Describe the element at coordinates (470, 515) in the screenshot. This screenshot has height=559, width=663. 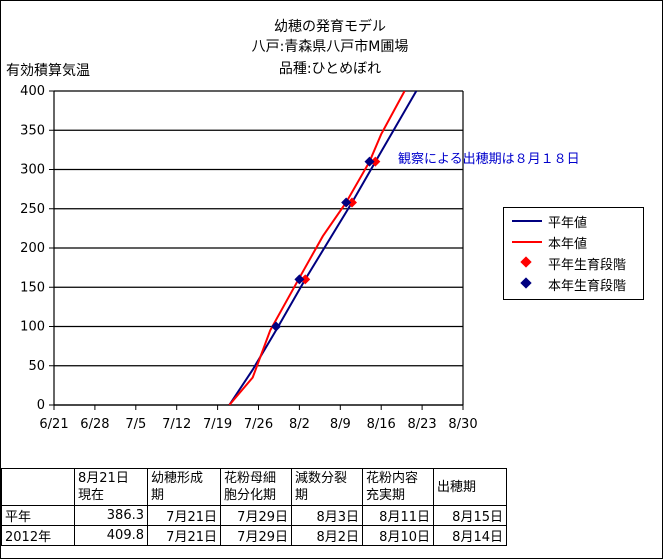
I see `table-cell: 8月15日` at that location.